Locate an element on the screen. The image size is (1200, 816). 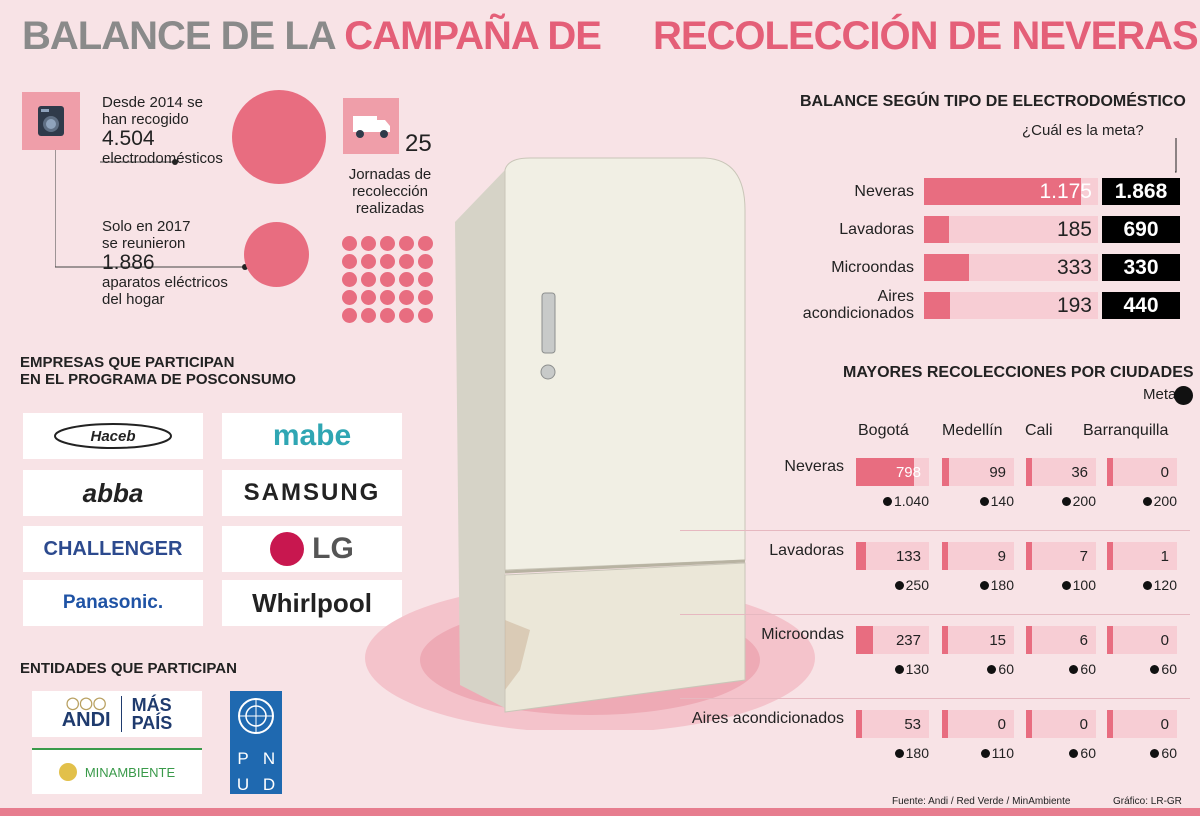
pnud-letters: P N U D is located at coordinates (256, 772).